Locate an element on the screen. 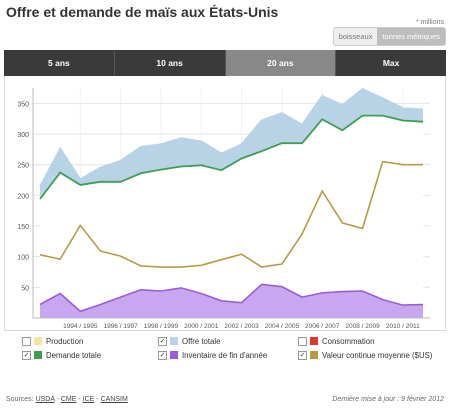 The height and width of the screenshot is (409, 450). x-tick-label: 2006 / 2007 is located at coordinates (322, 326).